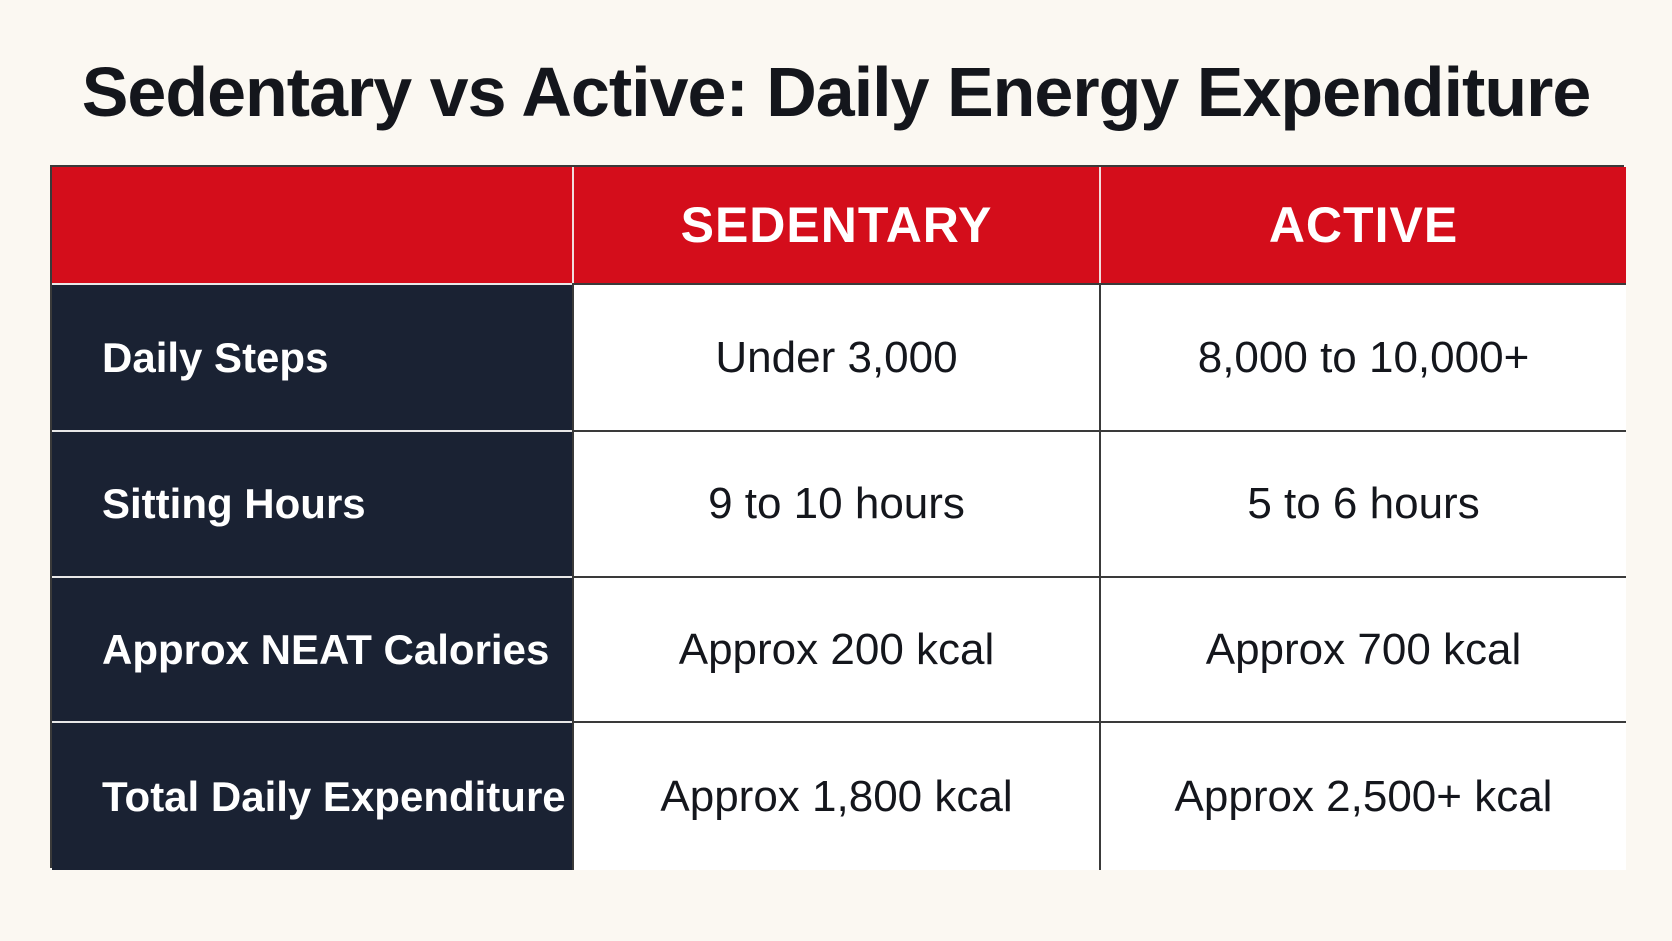 The width and height of the screenshot is (1672, 941). What do you see at coordinates (835, 648) in the screenshot?
I see `cell-neat-calories-sedentary: Approx 200 kcal` at bounding box center [835, 648].